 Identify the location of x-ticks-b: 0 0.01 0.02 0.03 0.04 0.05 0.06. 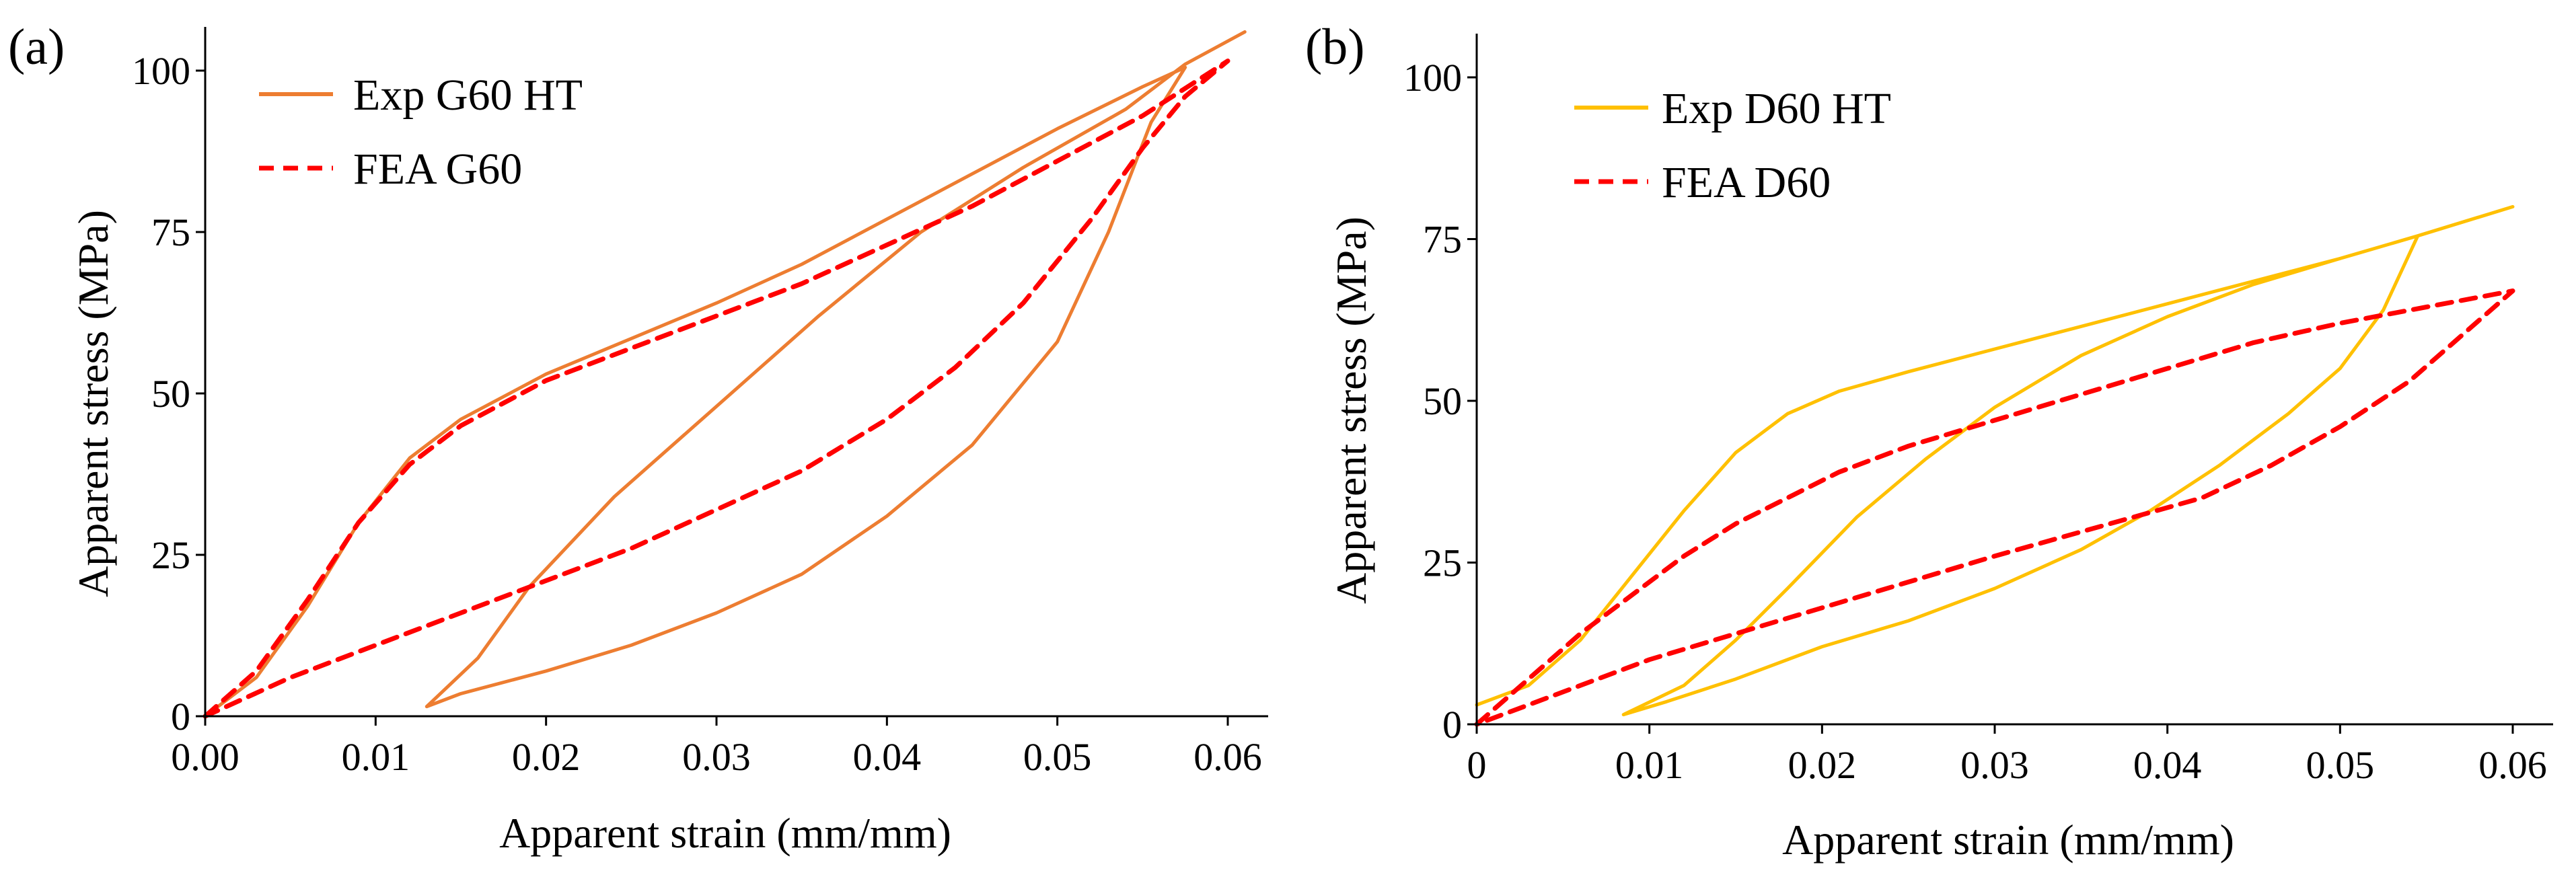
(2007, 755).